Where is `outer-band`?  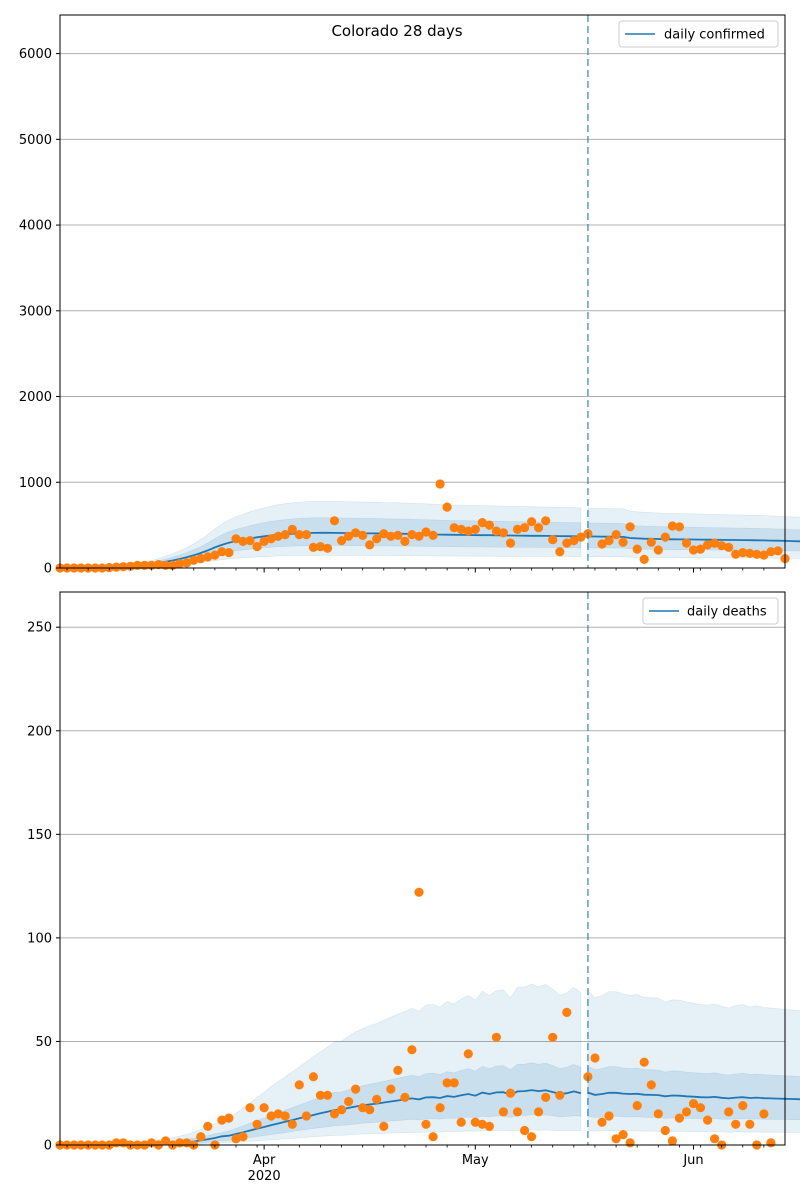
outer-band is located at coordinates (321, 534).